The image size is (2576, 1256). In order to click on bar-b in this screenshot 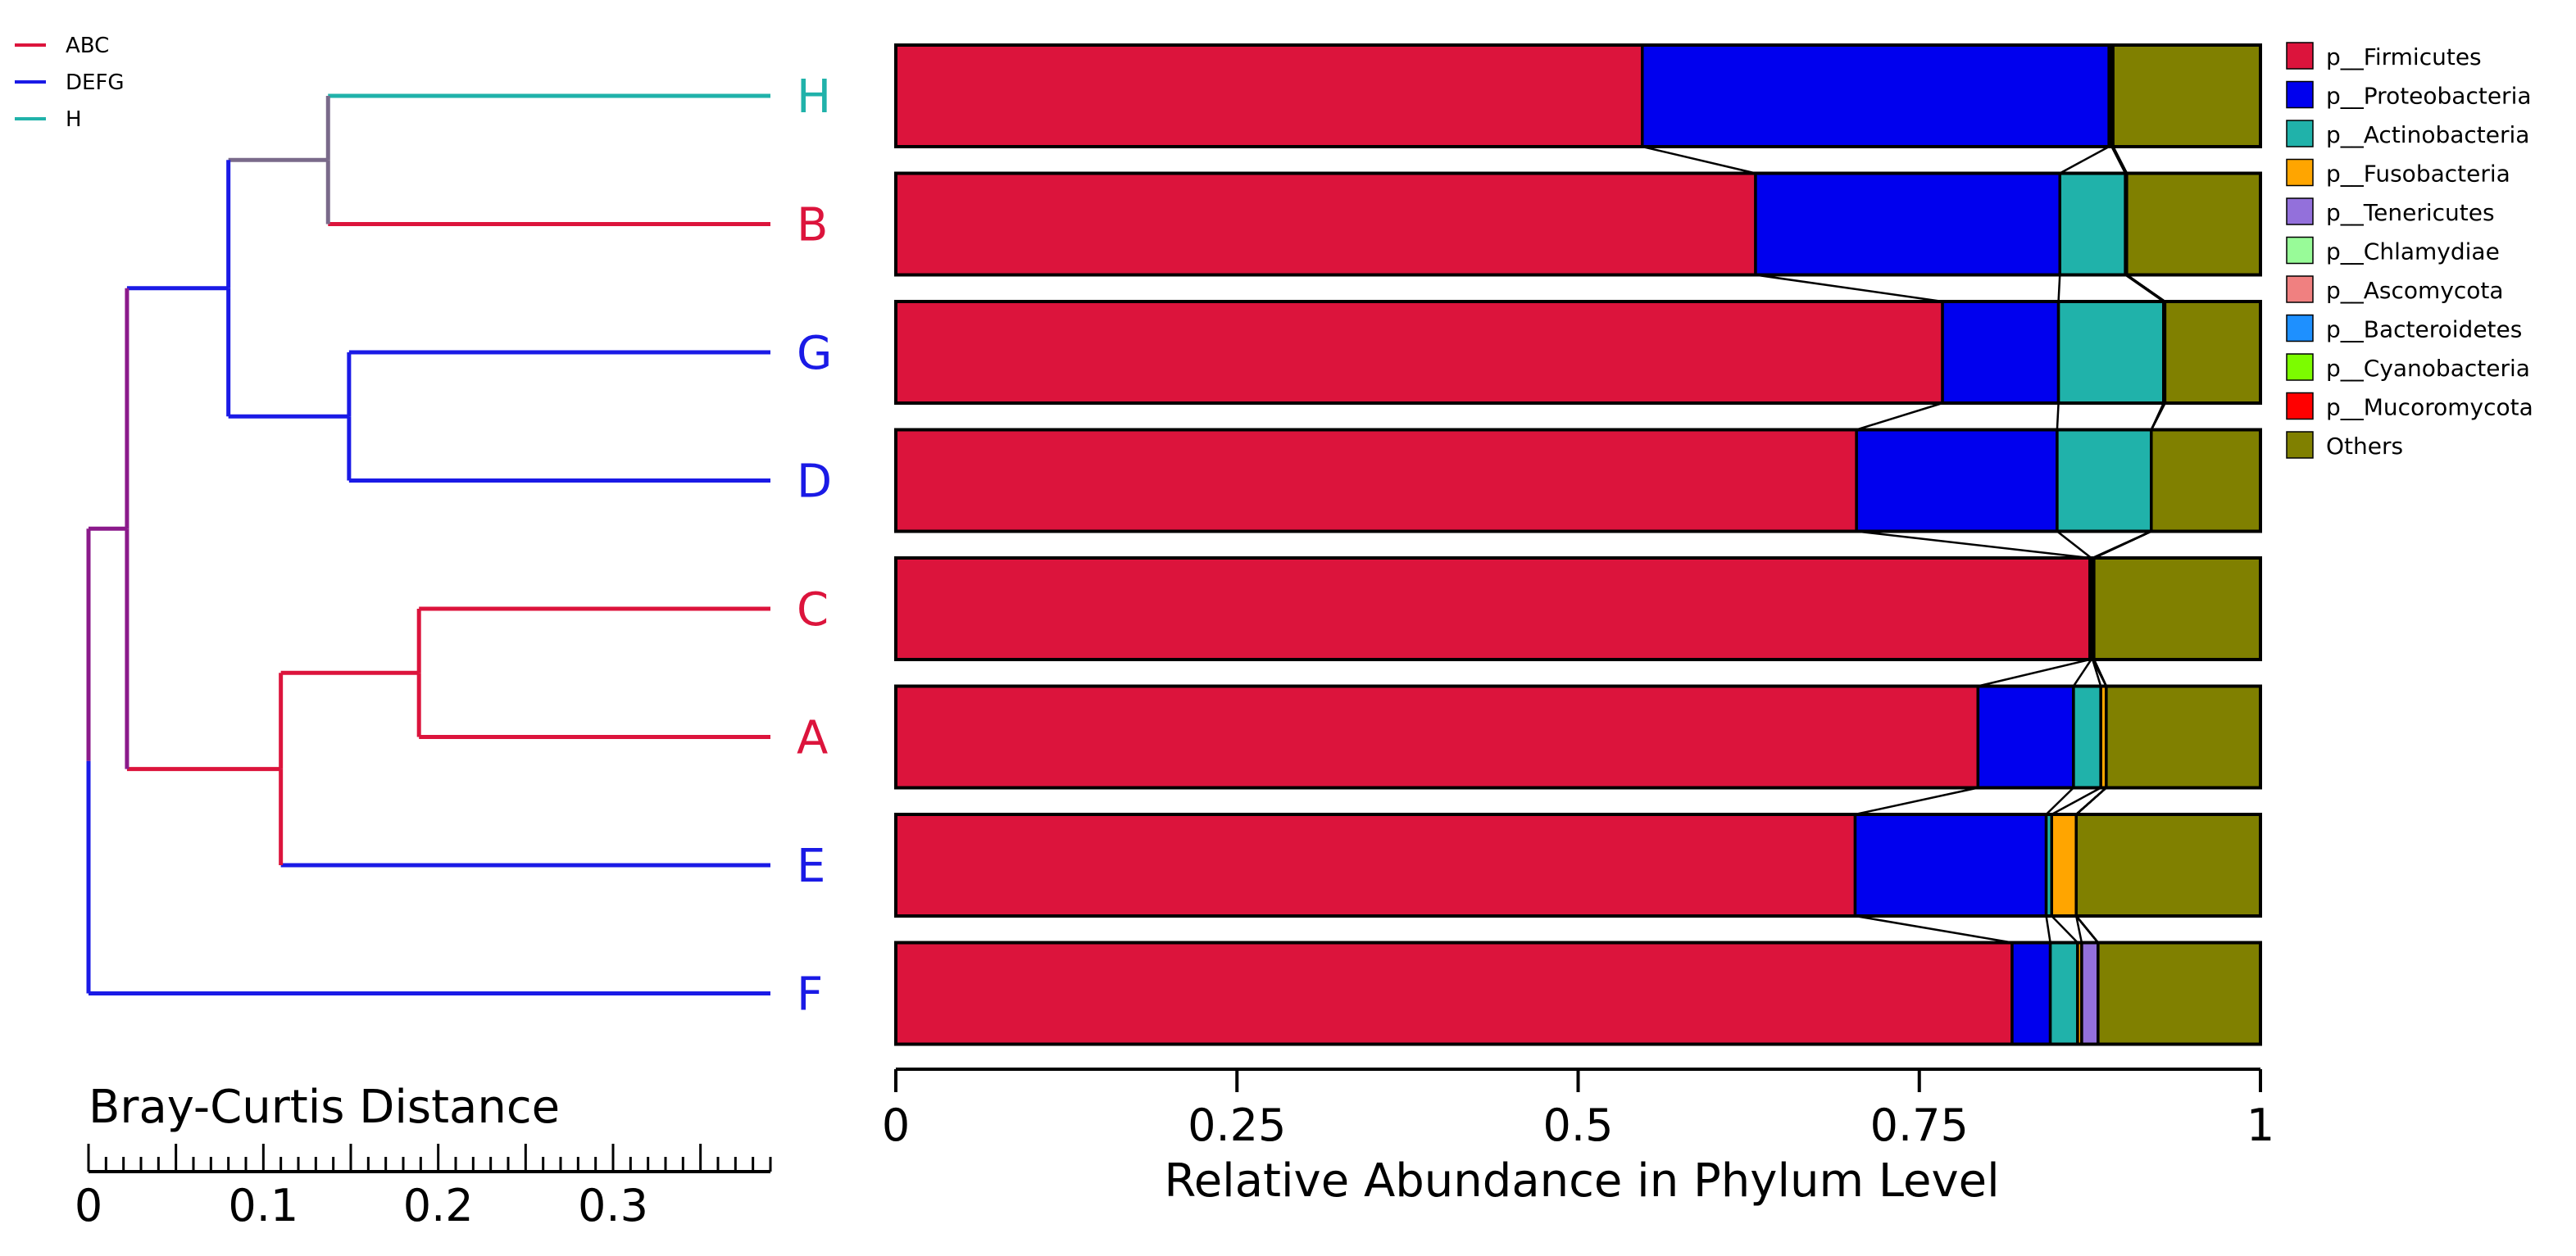, I will do `click(1578, 224)`.